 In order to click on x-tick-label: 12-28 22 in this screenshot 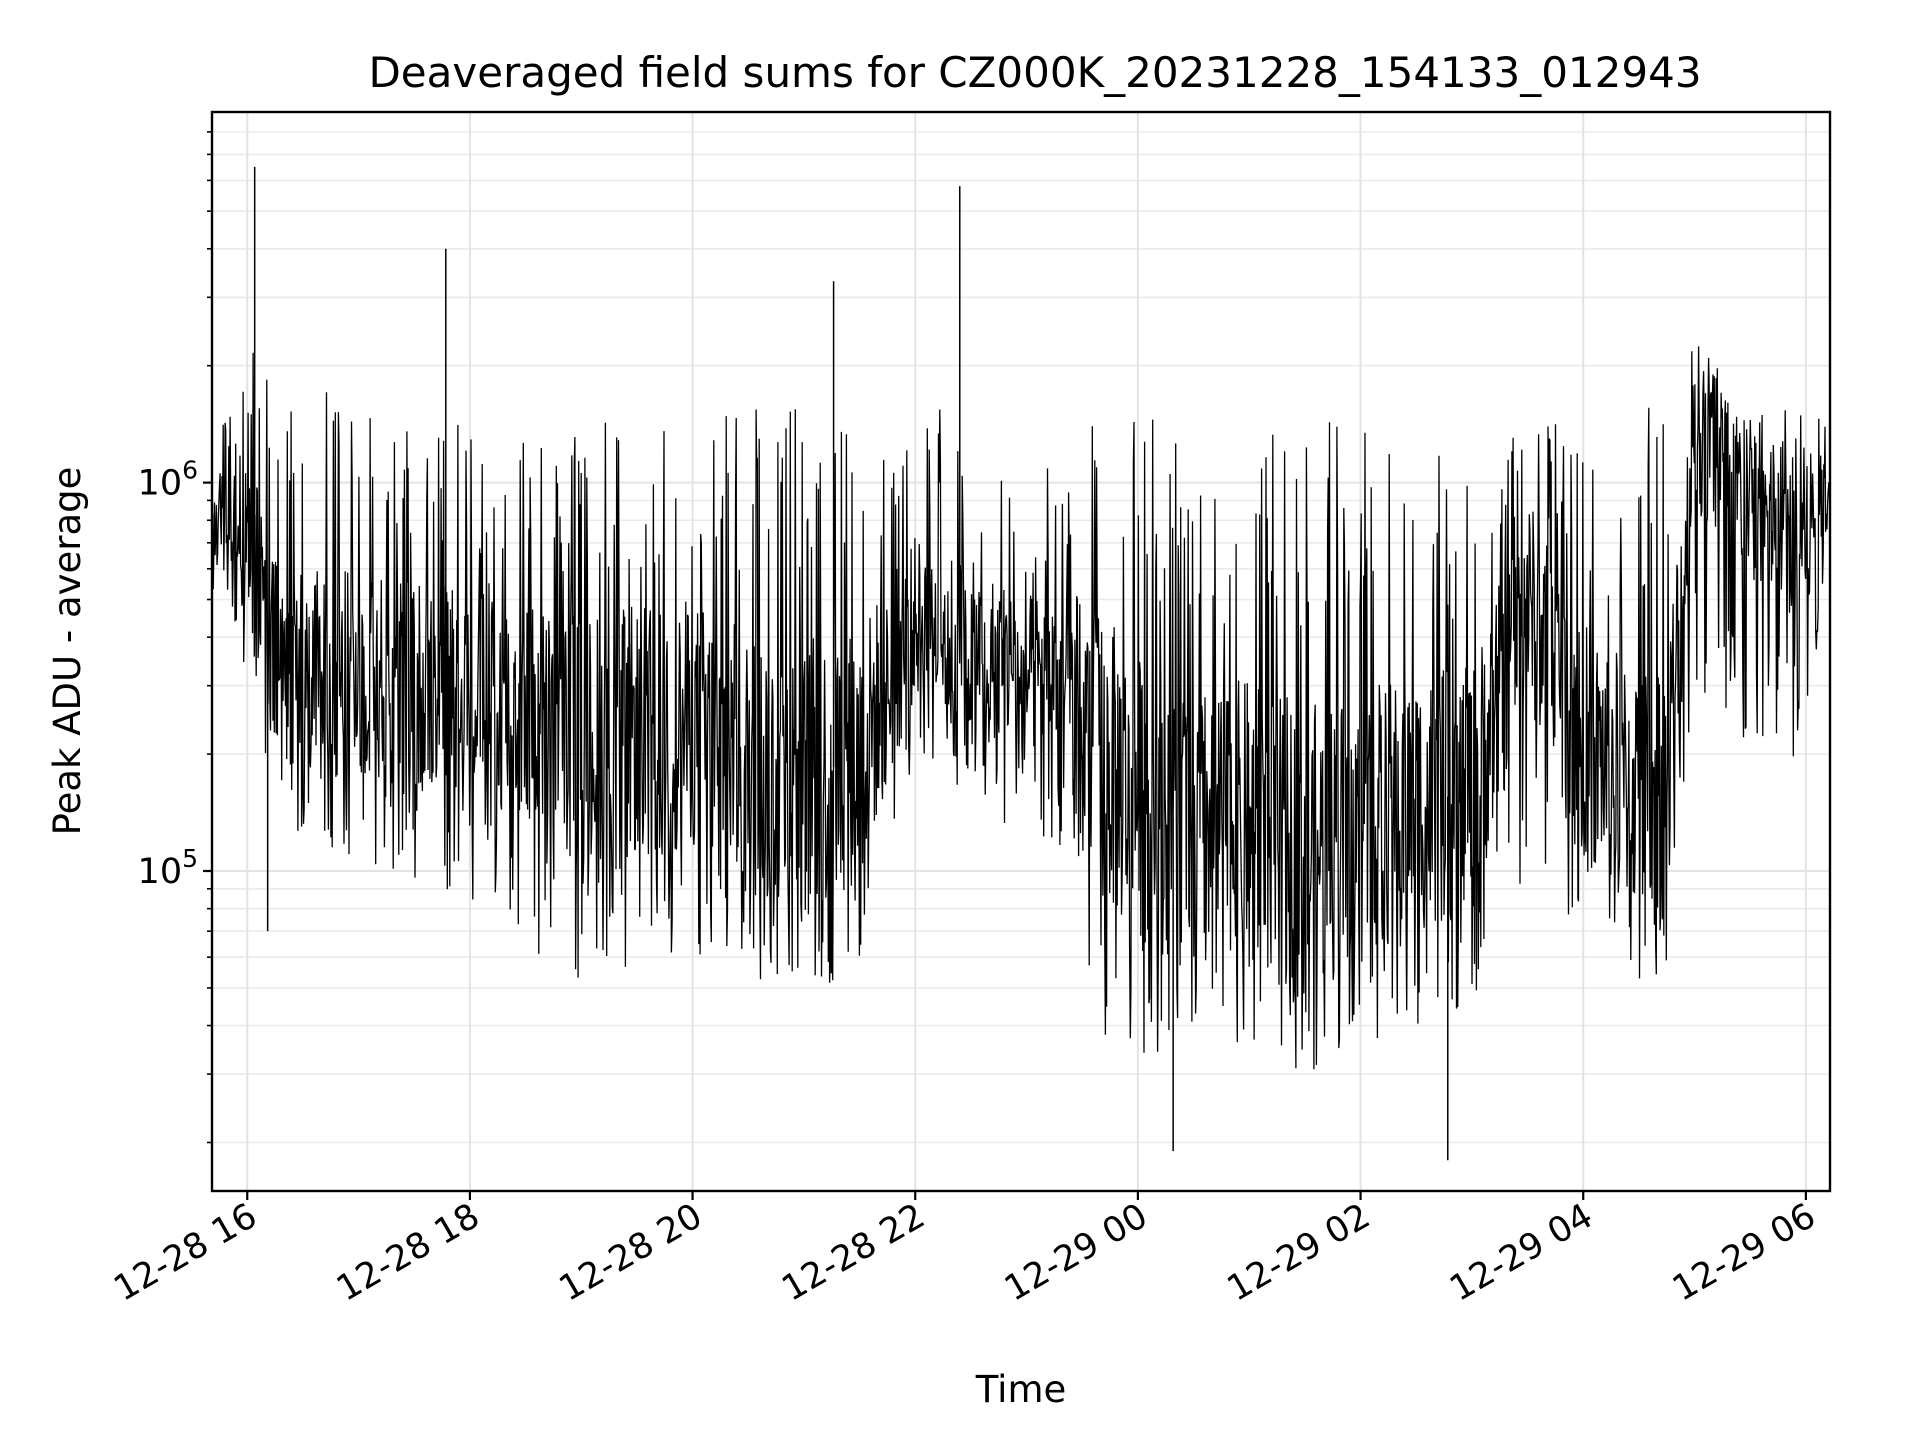, I will do `click(853, 1252)`.